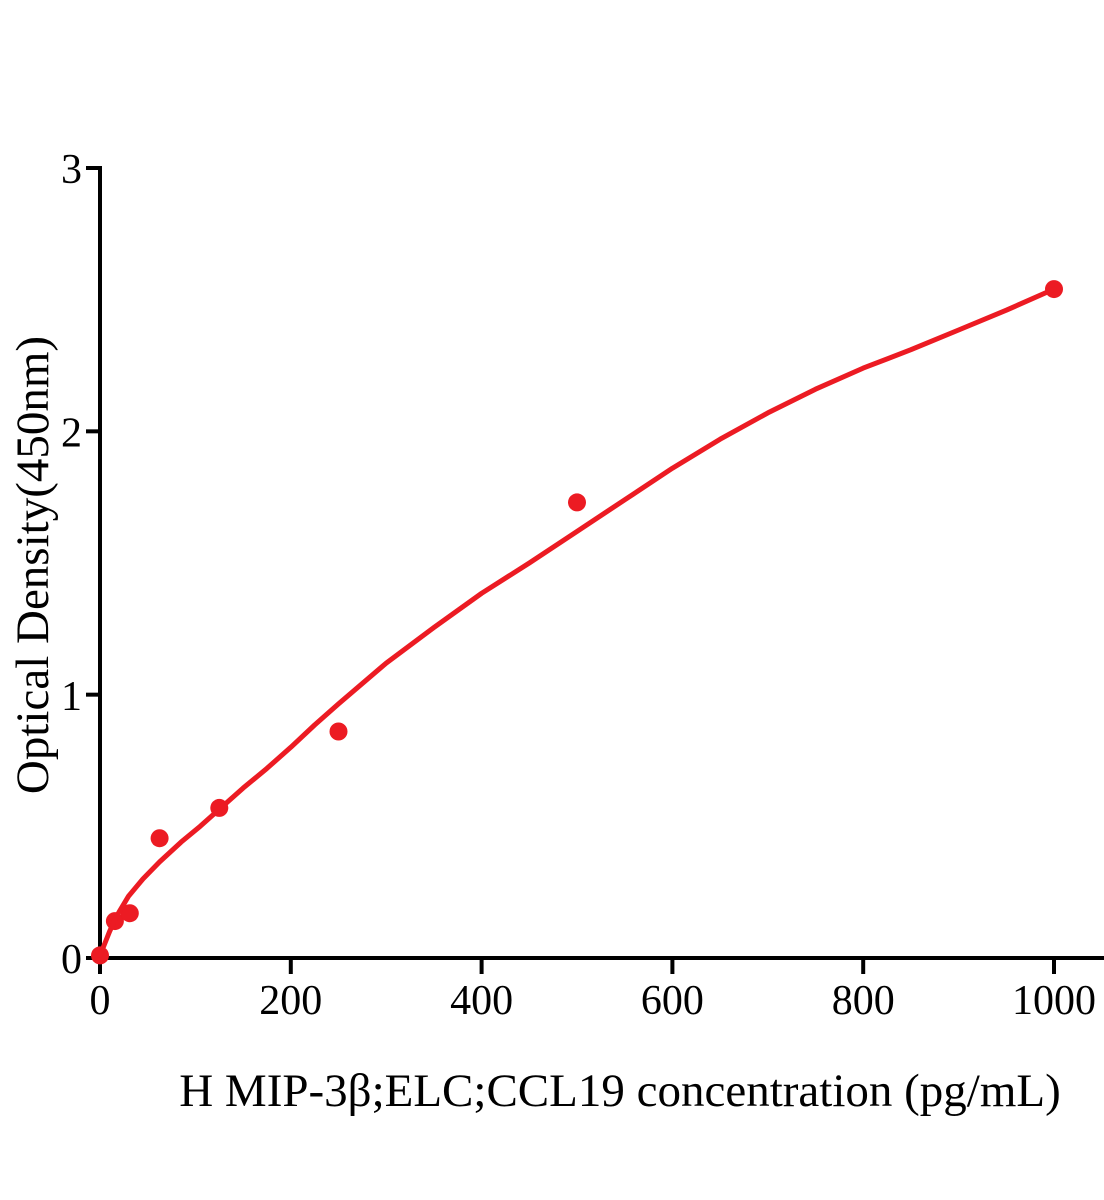 This screenshot has height=1200, width=1104. Describe the element at coordinates (863, 1001) in the screenshot. I see `x-tick-label: 800` at that location.